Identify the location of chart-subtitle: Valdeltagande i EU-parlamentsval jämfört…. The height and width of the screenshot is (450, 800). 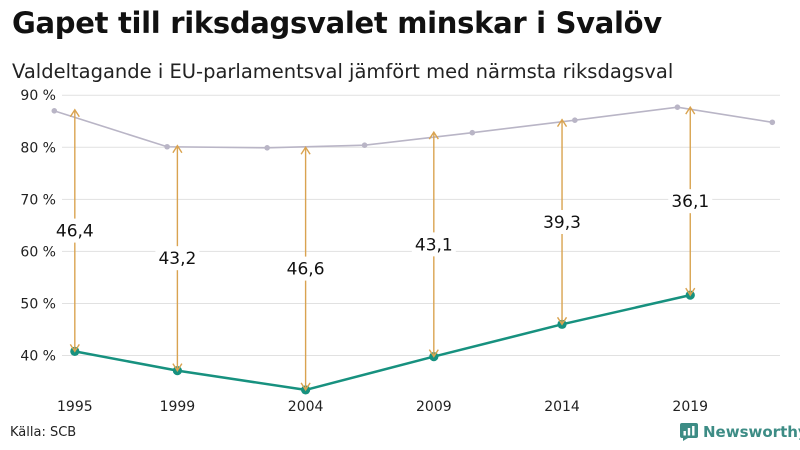
(343, 71).